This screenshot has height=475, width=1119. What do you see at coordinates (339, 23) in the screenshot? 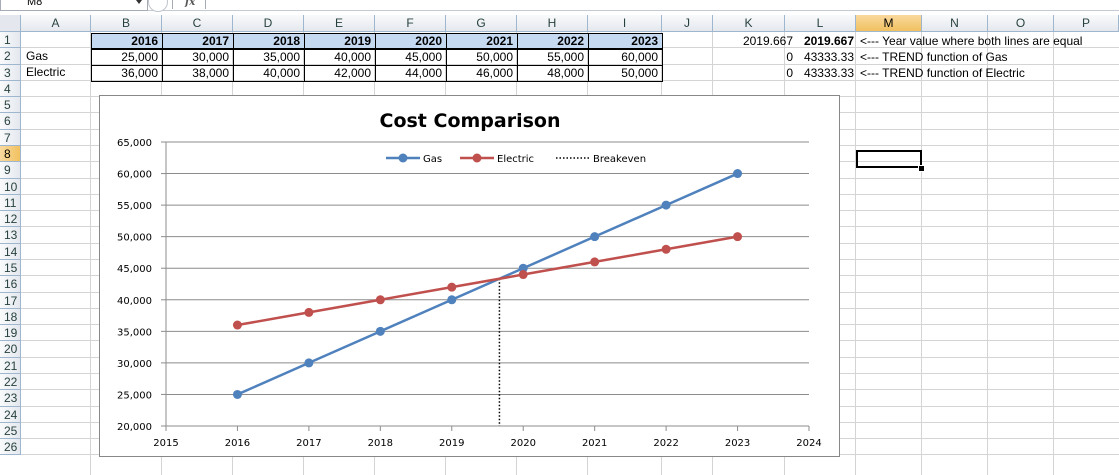
I see `column-header-e: E` at bounding box center [339, 23].